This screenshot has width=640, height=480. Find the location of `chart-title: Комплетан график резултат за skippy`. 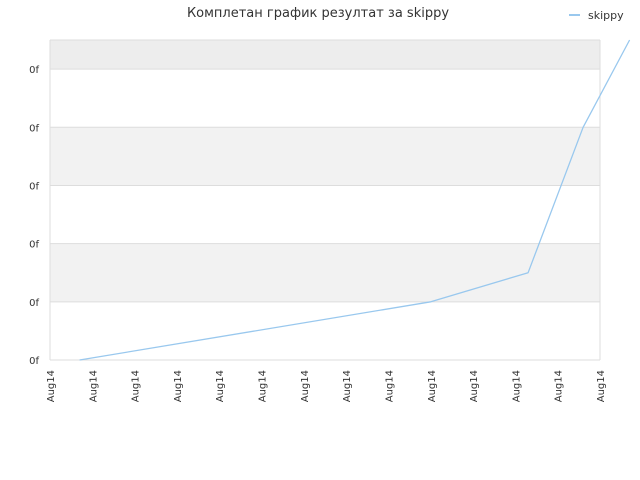

chart-title: Комплетан график резултат за skippy is located at coordinates (318, 13).